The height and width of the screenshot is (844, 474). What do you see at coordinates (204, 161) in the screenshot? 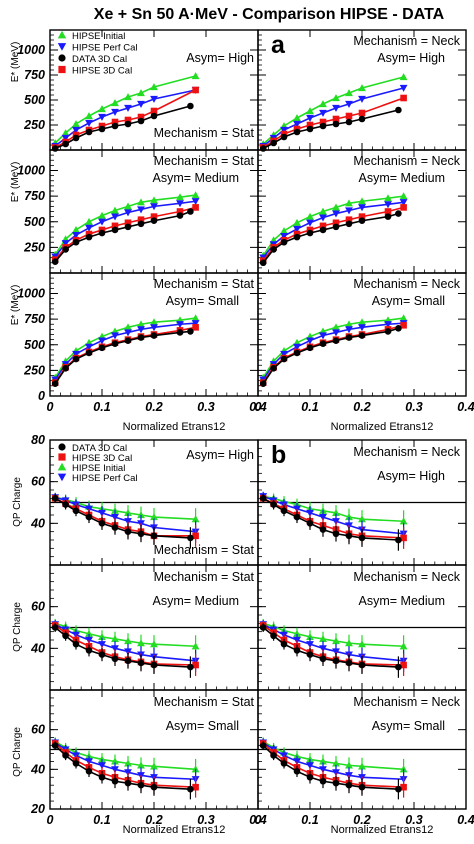
I see `panel-mechanism-label: Mechanism = Stat` at bounding box center [204, 161].